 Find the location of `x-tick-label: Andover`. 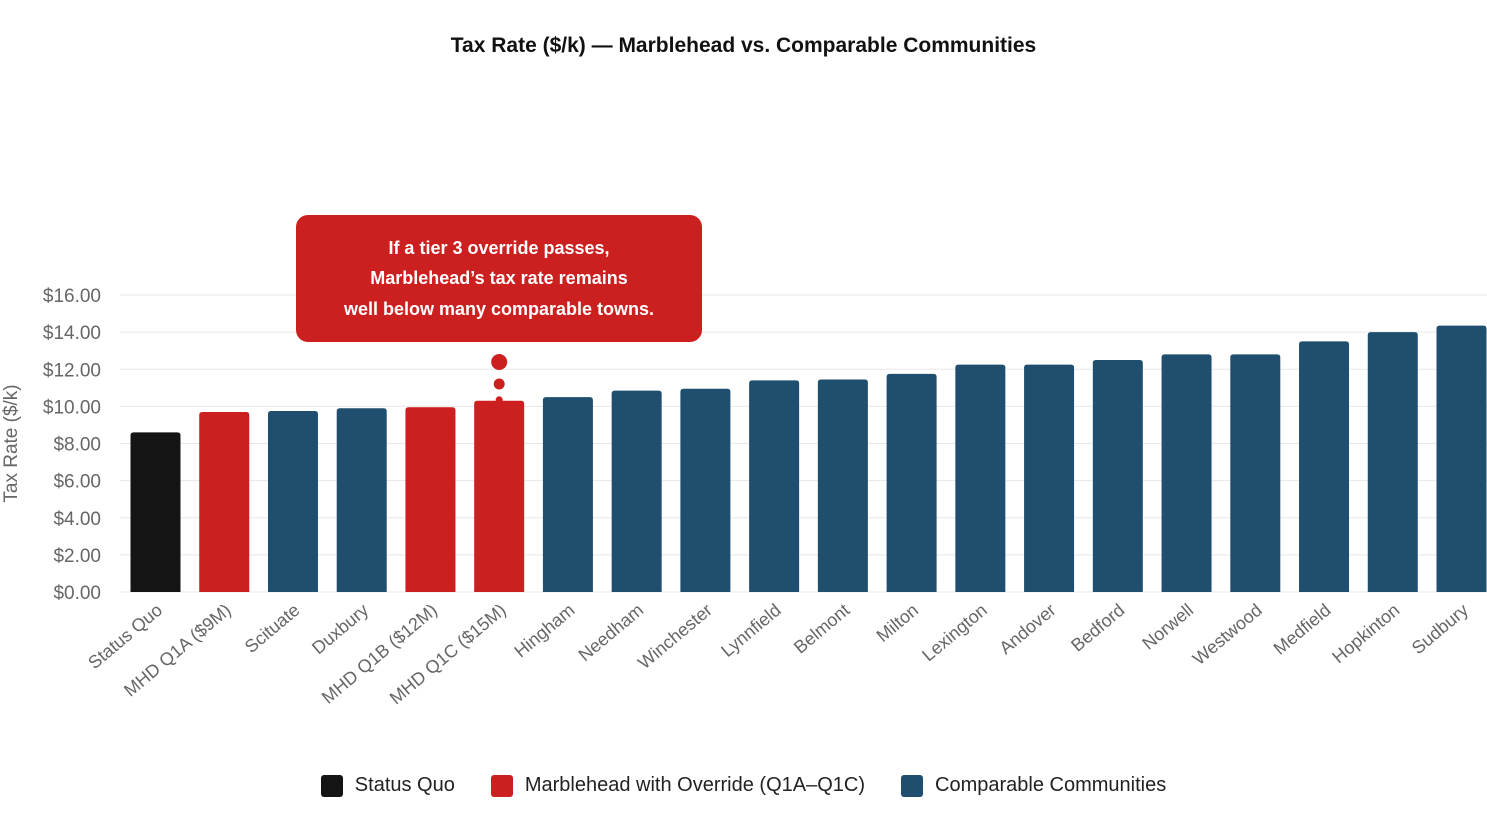

x-tick-label: Andover is located at coordinates (1027, 629).